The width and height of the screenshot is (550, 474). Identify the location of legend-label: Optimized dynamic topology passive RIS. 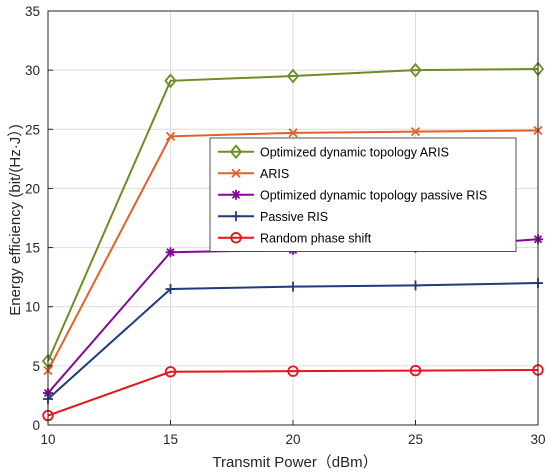
(373, 195).